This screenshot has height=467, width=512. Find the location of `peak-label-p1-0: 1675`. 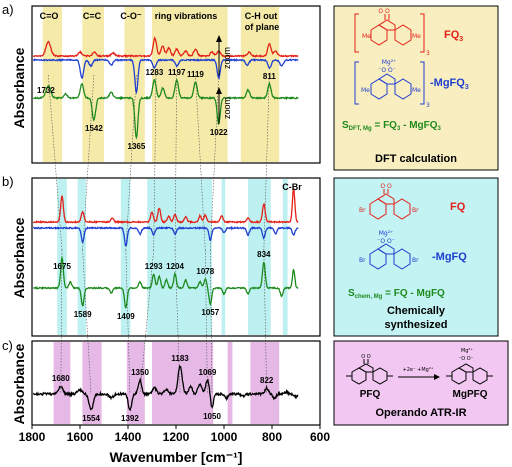

peak-label-p1-0: 1675 is located at coordinates (62, 266).